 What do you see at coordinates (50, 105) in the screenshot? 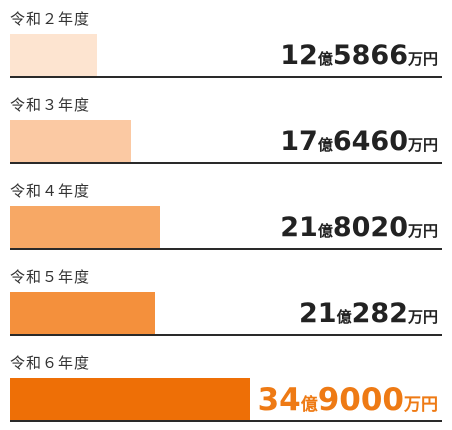
I see `year-label: 令和３年度` at bounding box center [50, 105].